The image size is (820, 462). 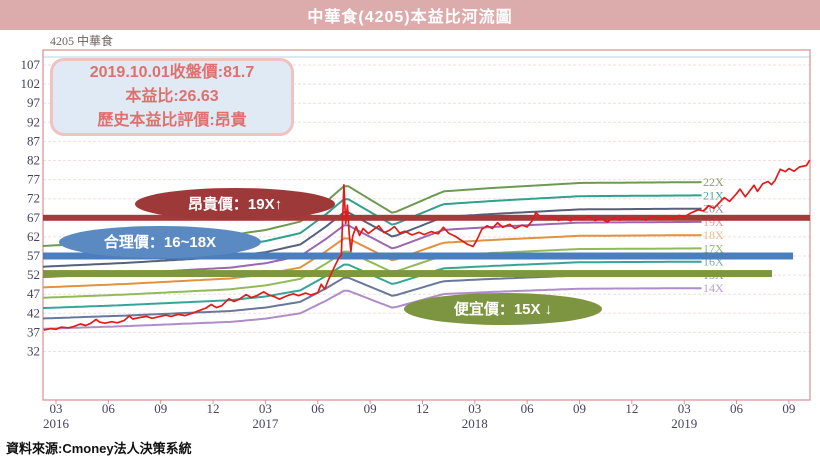 I want to click on y-tick-label: 102, so click(x=31, y=83).